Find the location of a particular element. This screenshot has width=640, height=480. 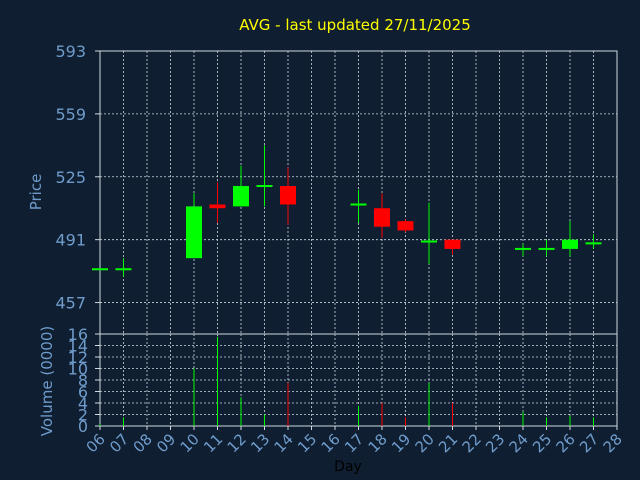

chart-title: AVG - last updated 27/11/2025 is located at coordinates (355, 25).